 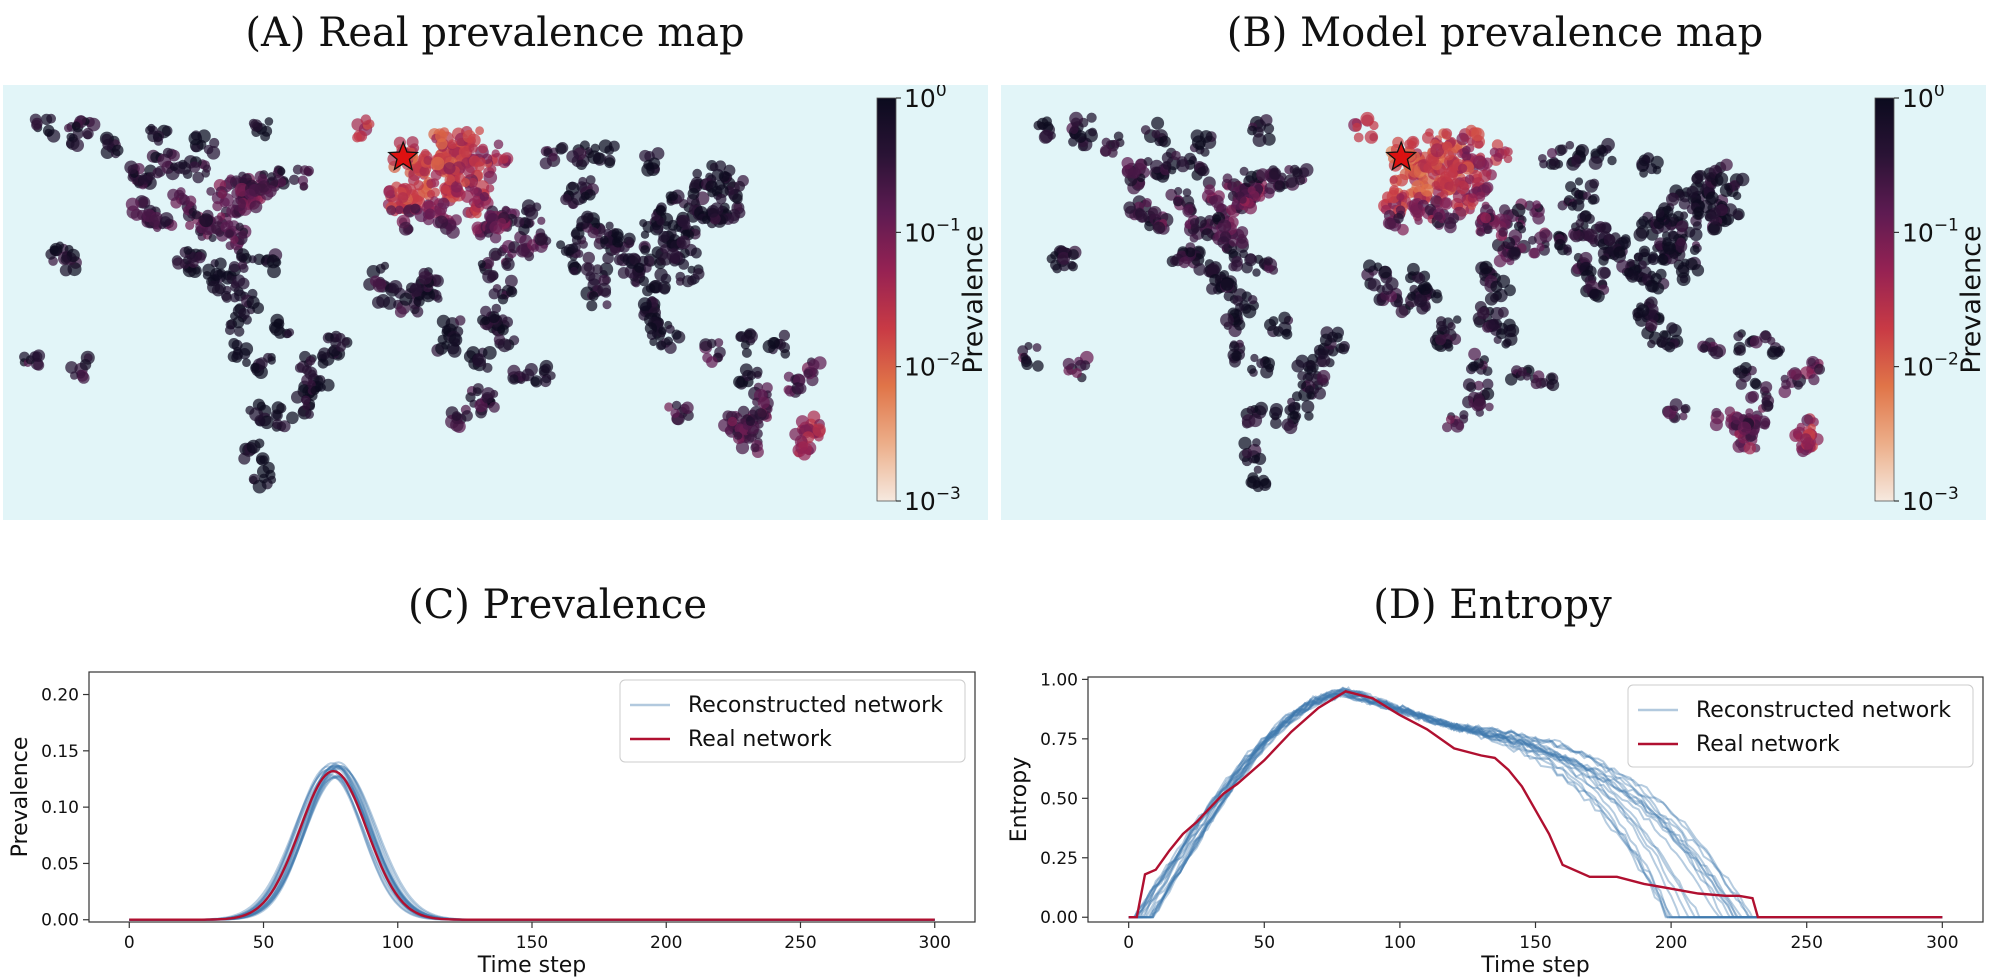 I want to click on y-tick-label: 1.00, so click(x=1059, y=680).